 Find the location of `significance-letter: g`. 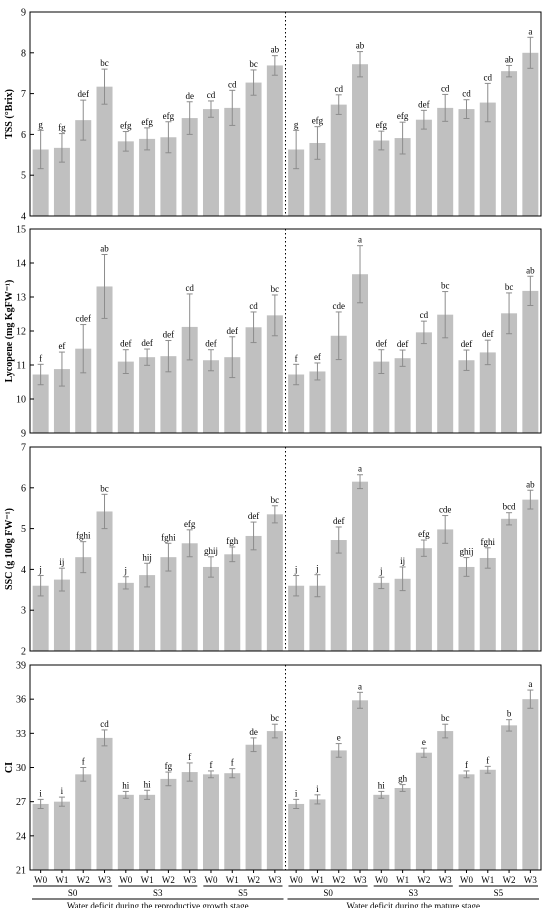

significance-letter: g is located at coordinates (296, 124).